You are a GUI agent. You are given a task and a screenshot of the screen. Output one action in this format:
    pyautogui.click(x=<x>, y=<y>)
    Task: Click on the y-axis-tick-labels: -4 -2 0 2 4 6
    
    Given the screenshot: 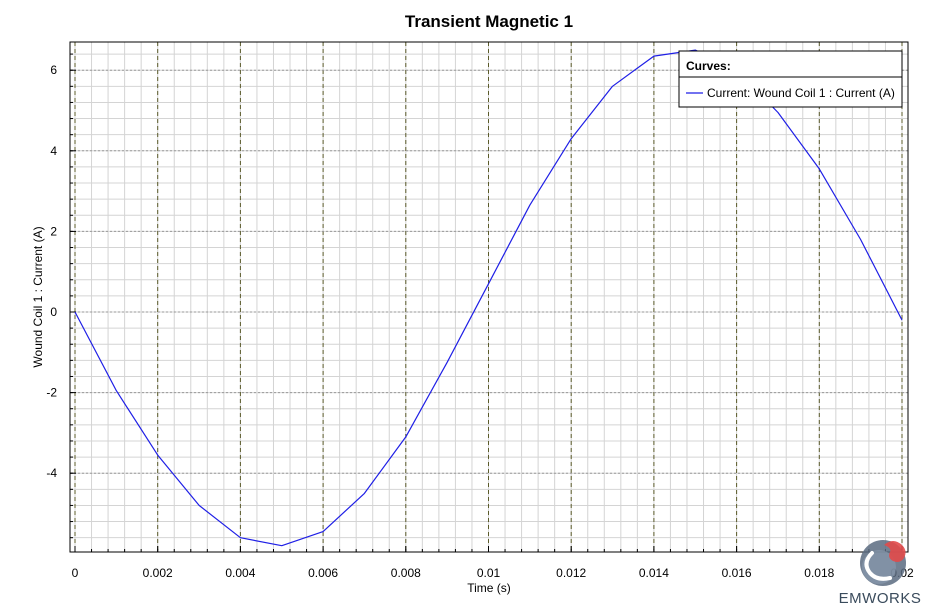 What is the action you would take?
    pyautogui.click(x=51, y=271)
    